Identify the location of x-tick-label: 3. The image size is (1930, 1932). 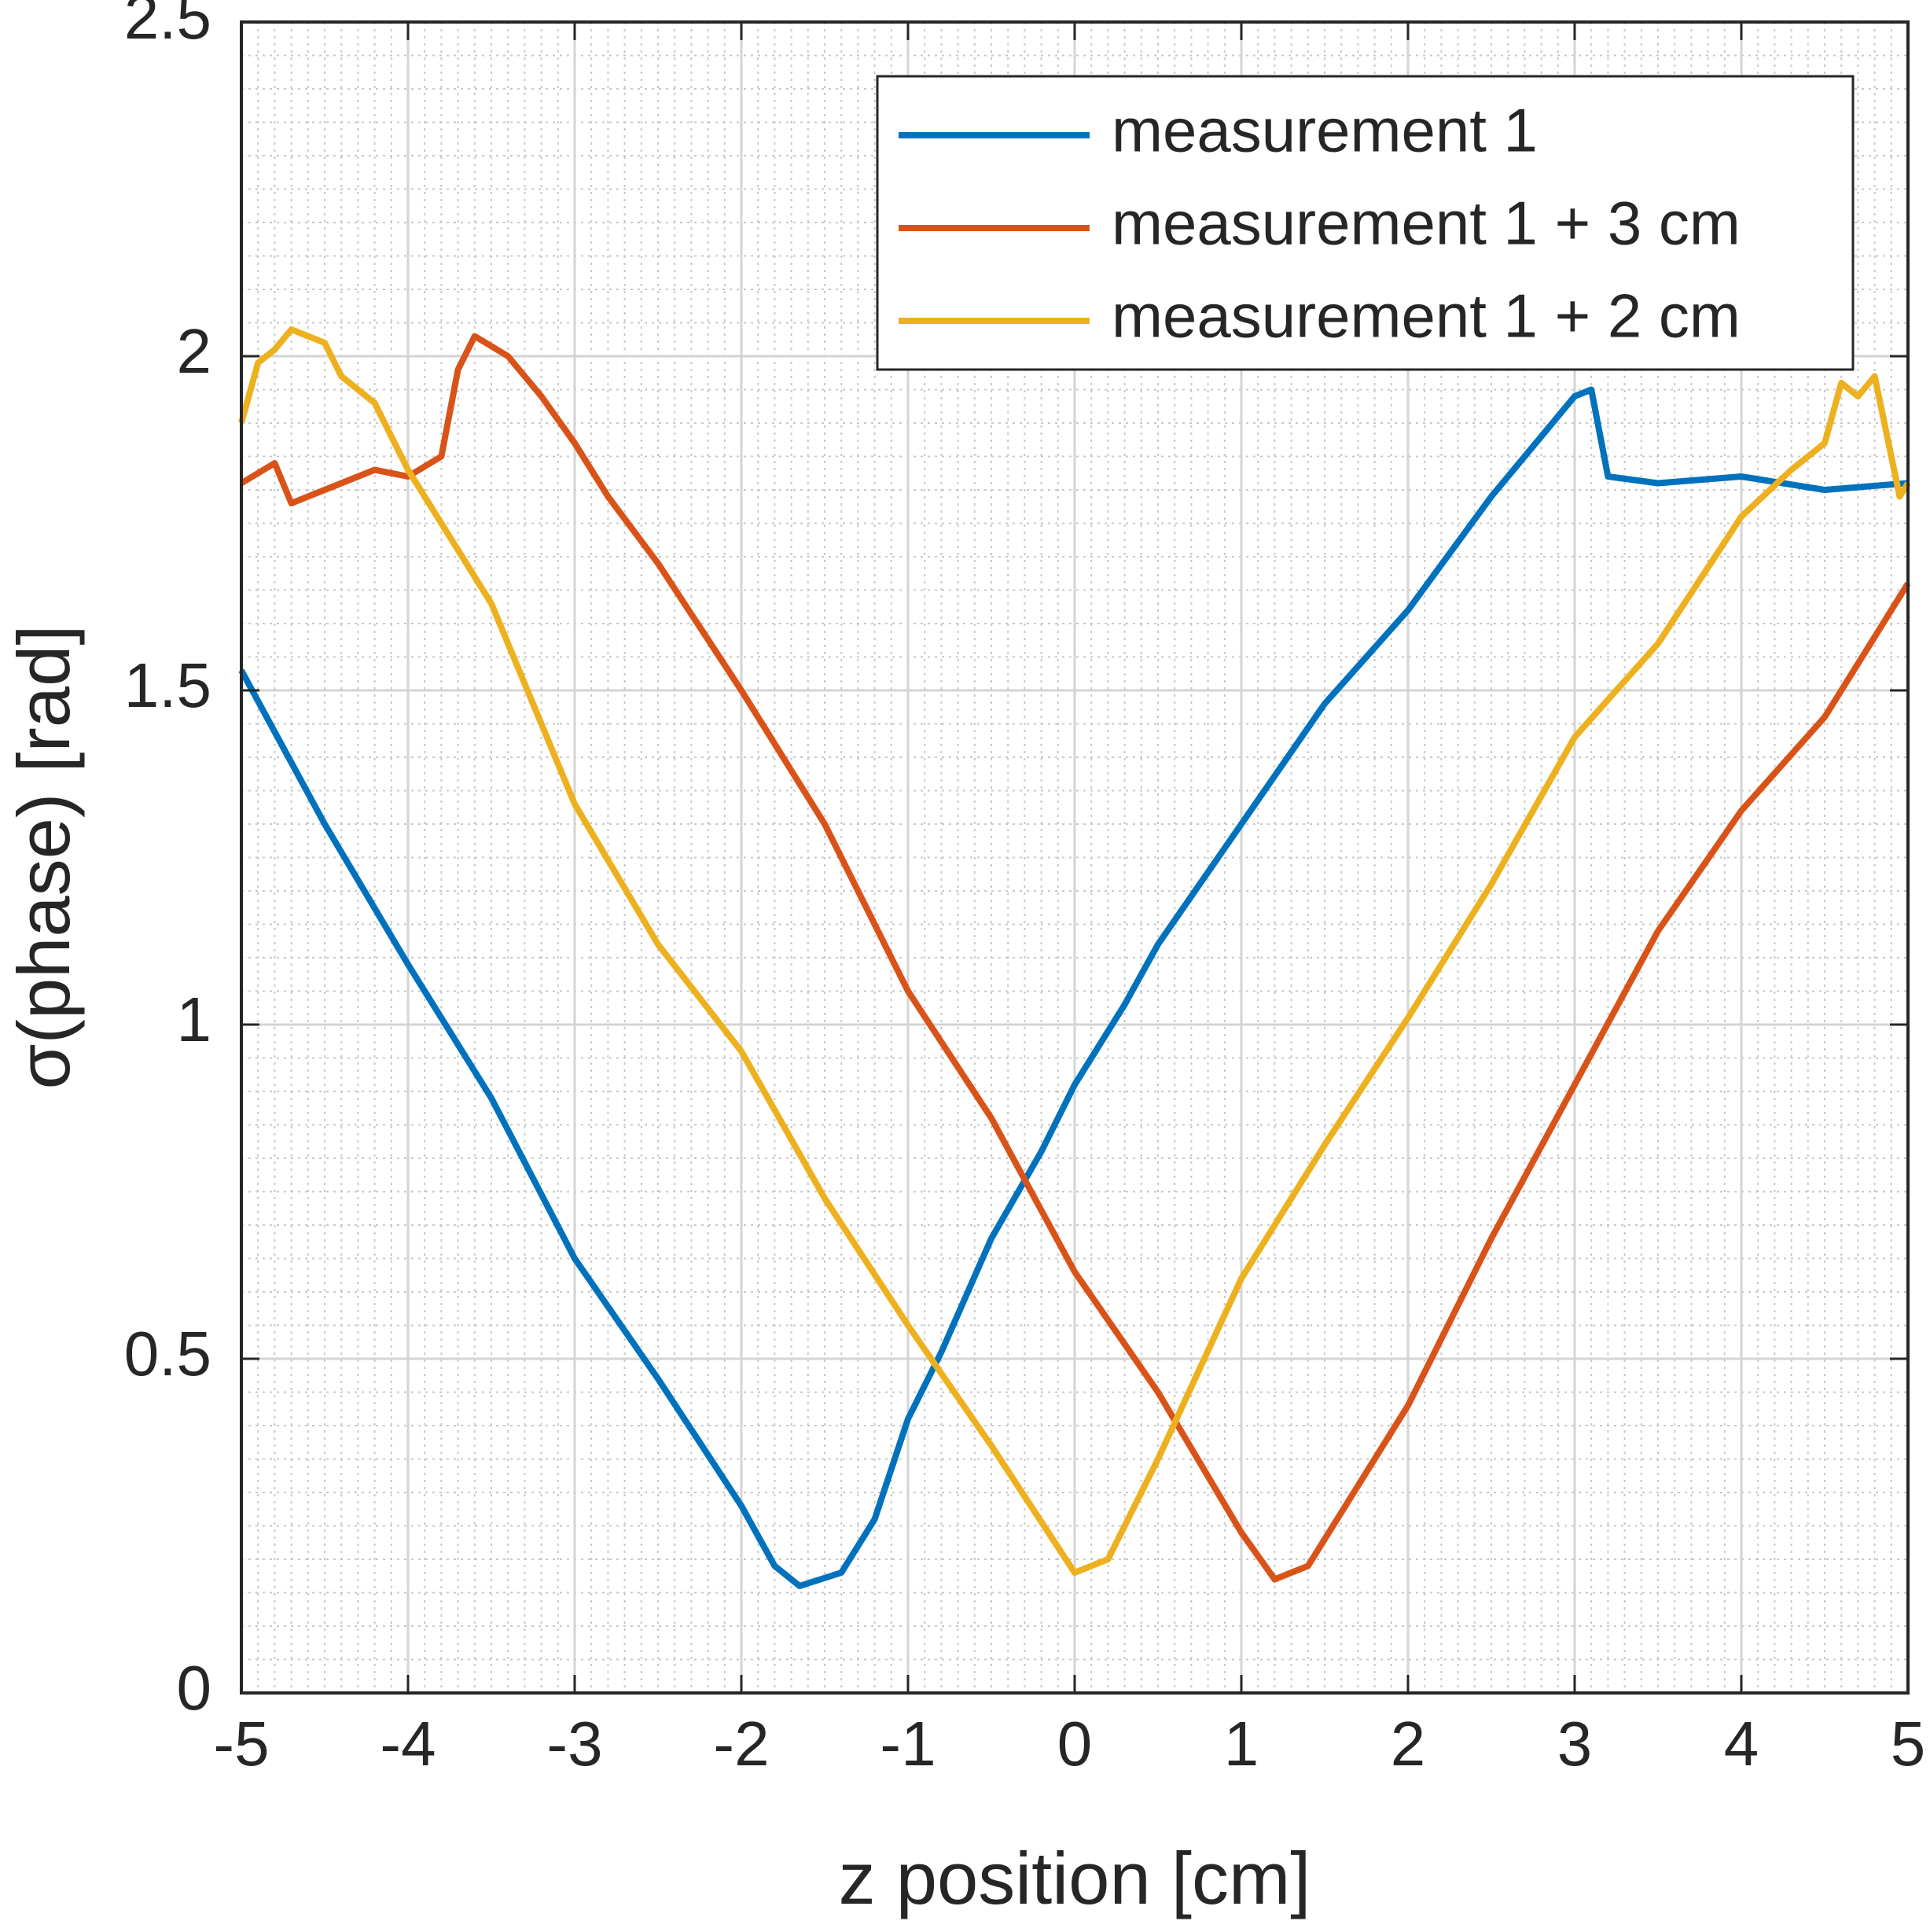
(1575, 1744).